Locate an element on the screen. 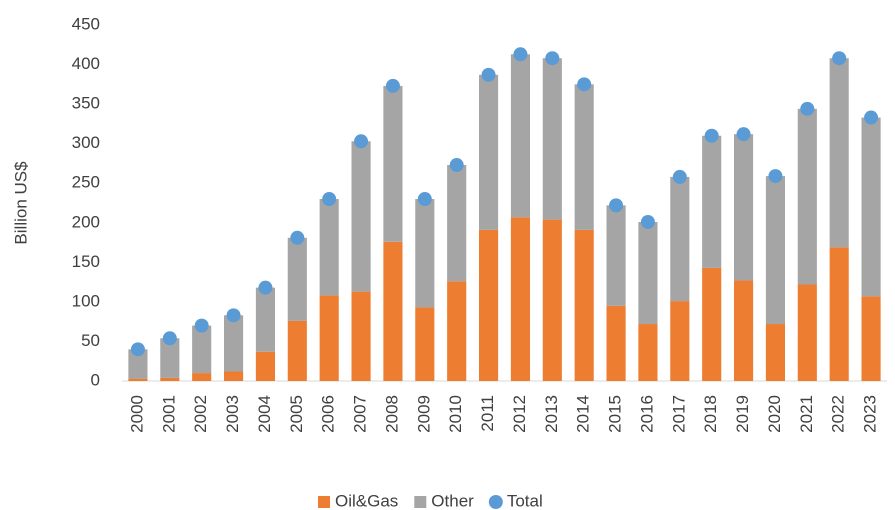 This screenshot has width=895, height=510. x-tick-label: 2021 is located at coordinates (806, 414).